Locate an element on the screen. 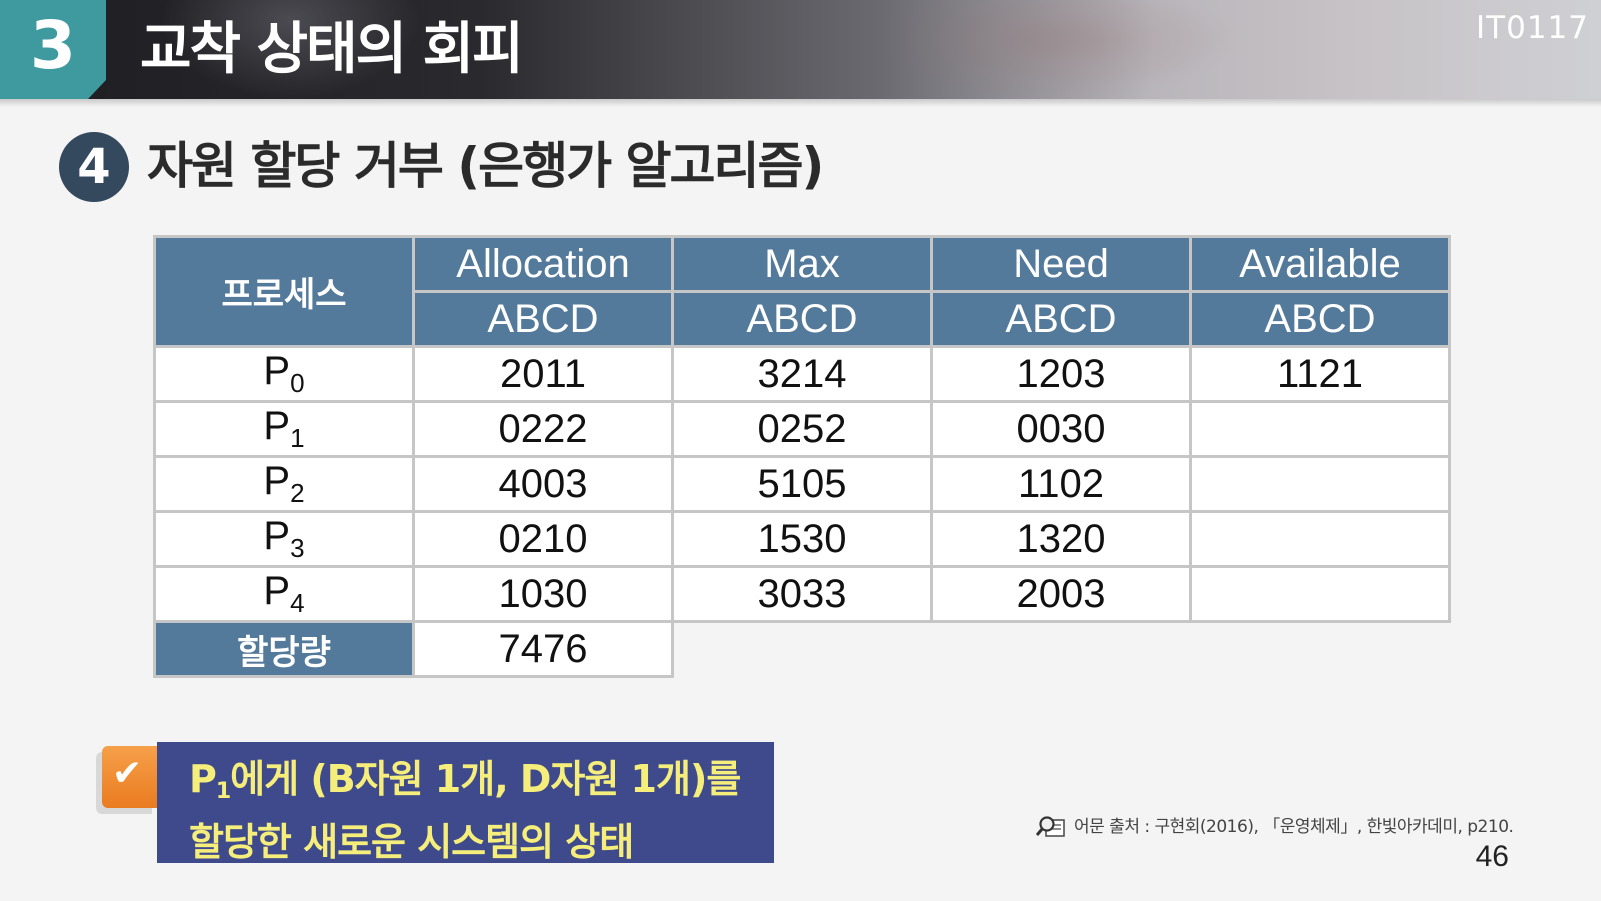 The width and height of the screenshot is (1601, 901). section-number-badge is located at coordinates (53, 49).